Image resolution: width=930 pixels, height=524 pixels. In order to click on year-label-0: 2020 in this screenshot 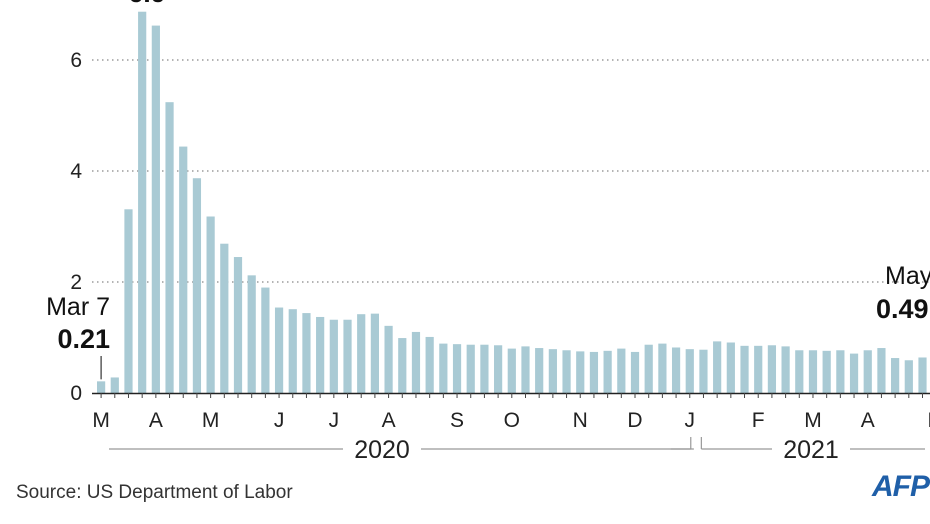, I will do `click(382, 450)`.